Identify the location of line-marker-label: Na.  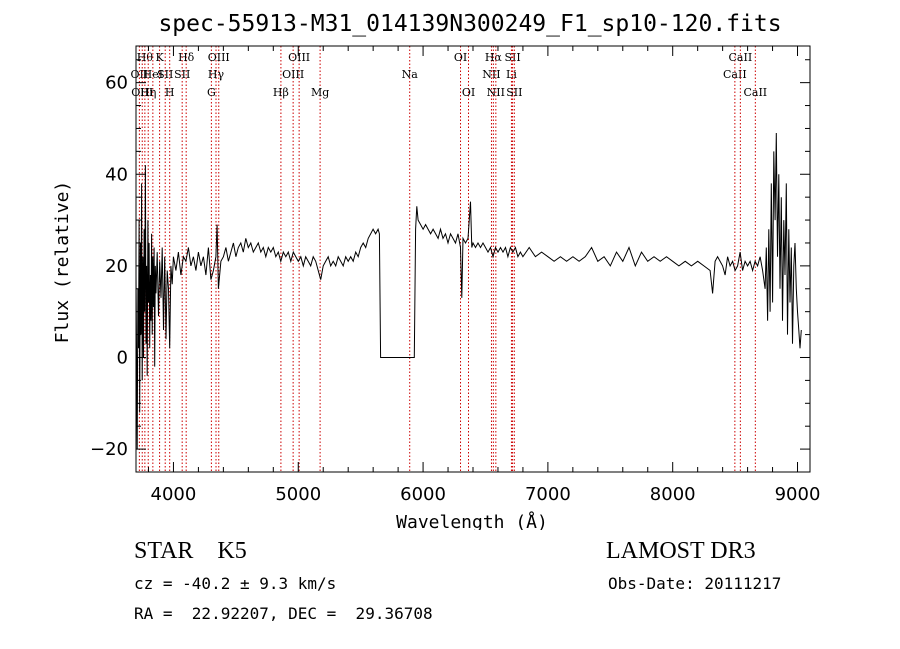
(410, 74).